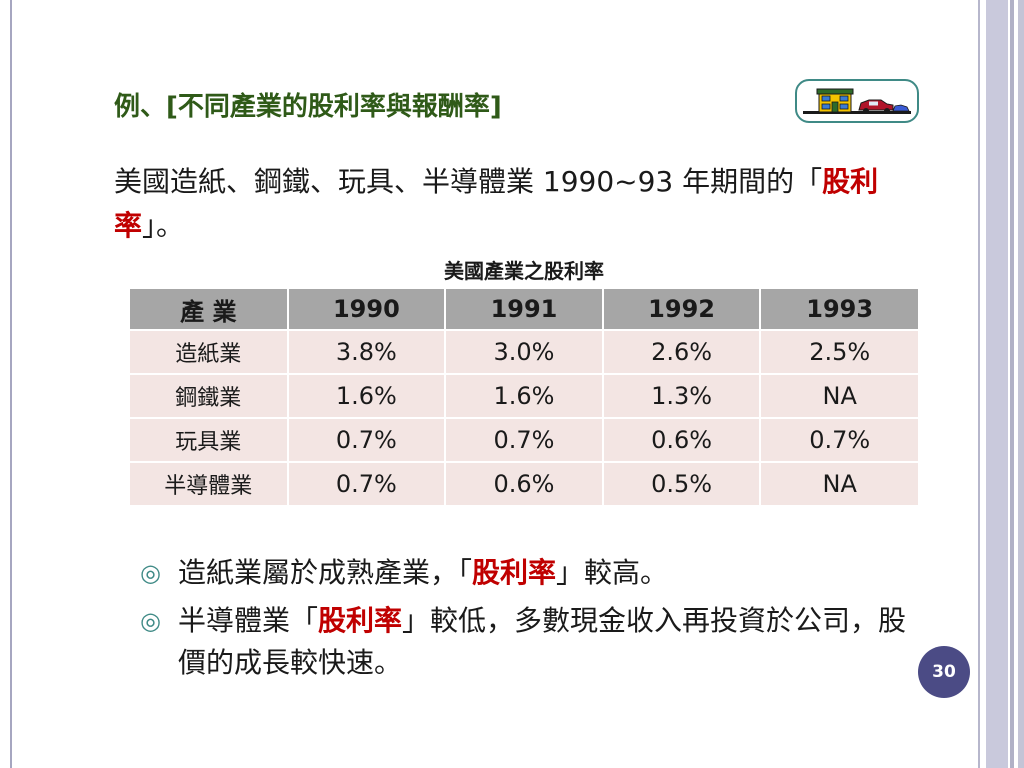 The height and width of the screenshot is (768, 1024). What do you see at coordinates (11, 384) in the screenshot?
I see `frame-left-border` at bounding box center [11, 384].